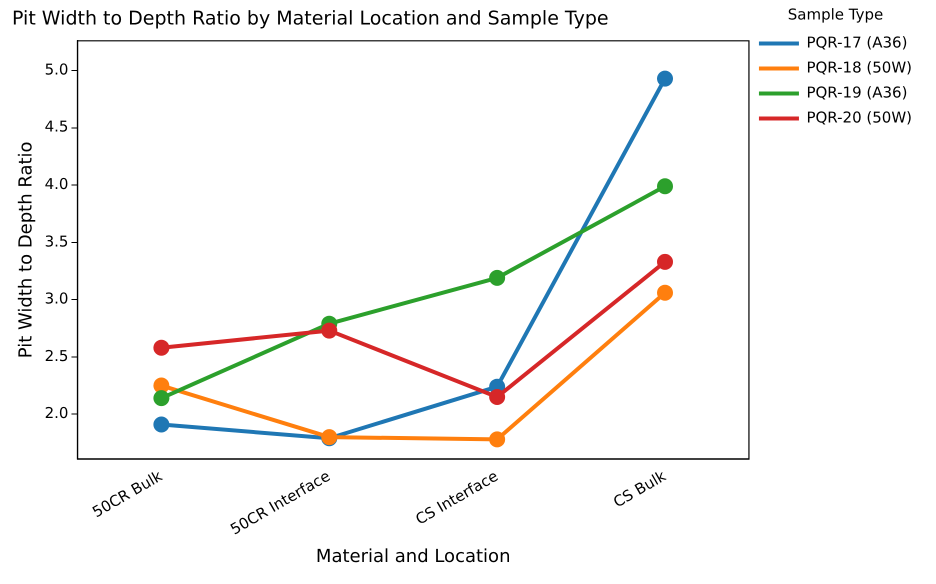  What do you see at coordinates (56, 69) in the screenshot?
I see `y-tick-label: 5.0` at bounding box center [56, 69].